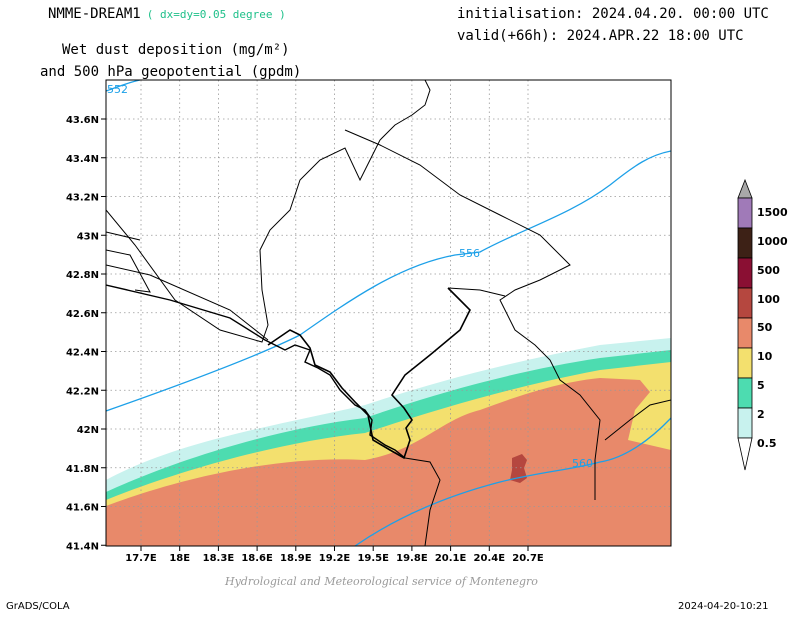 The height and width of the screenshot is (618, 800). What do you see at coordinates (82, 391) in the screenshot?
I see `lat-tick-label: 42.2N` at bounding box center [82, 391].